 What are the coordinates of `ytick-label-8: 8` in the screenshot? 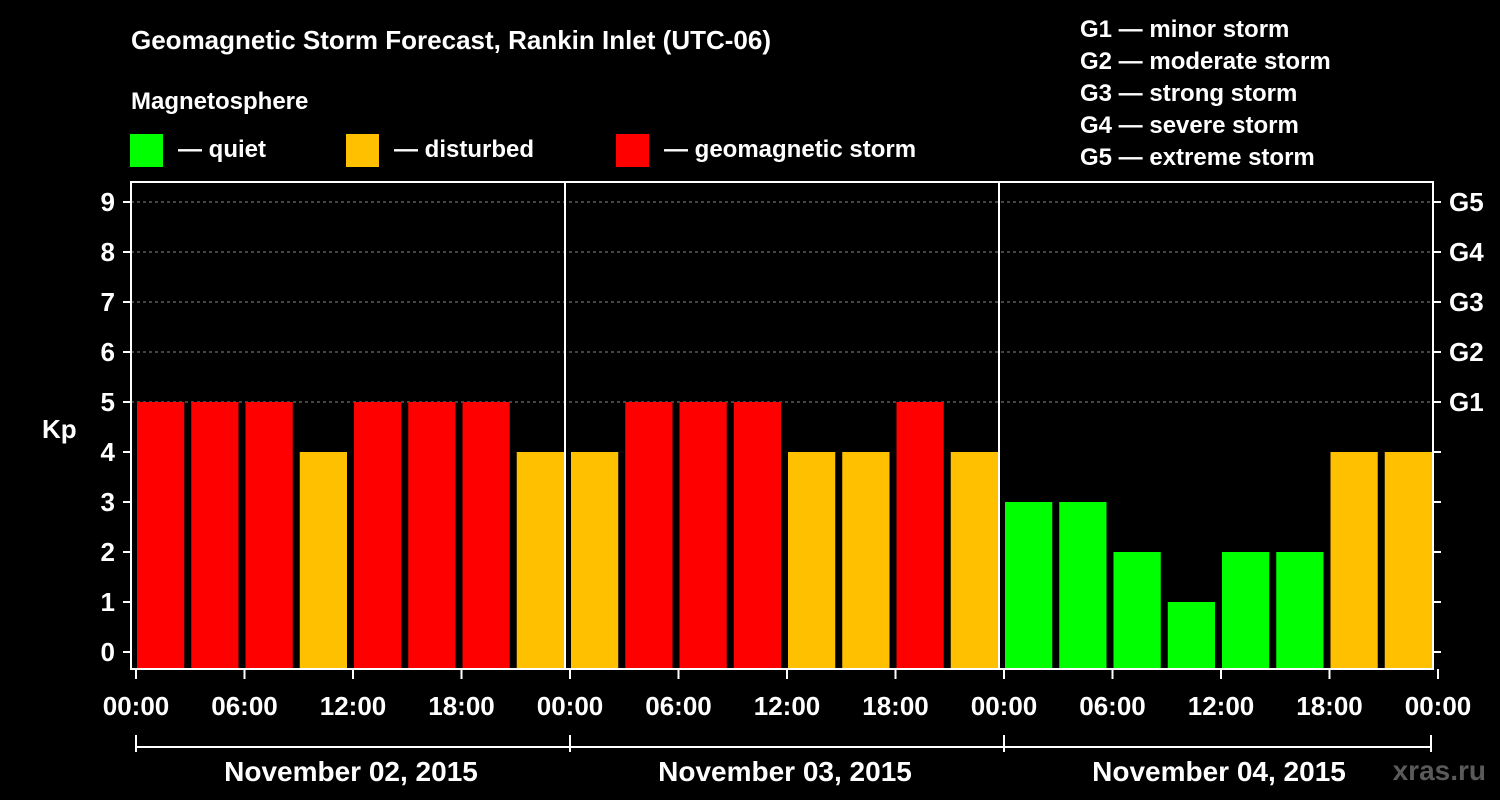 It's located at (108, 252).